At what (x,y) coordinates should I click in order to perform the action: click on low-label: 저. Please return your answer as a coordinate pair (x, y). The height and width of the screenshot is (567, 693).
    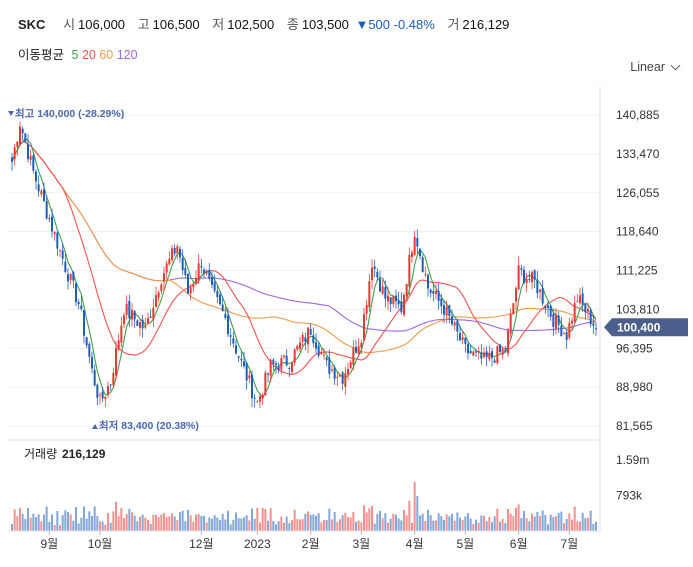
    Looking at the image, I should click on (218, 24).